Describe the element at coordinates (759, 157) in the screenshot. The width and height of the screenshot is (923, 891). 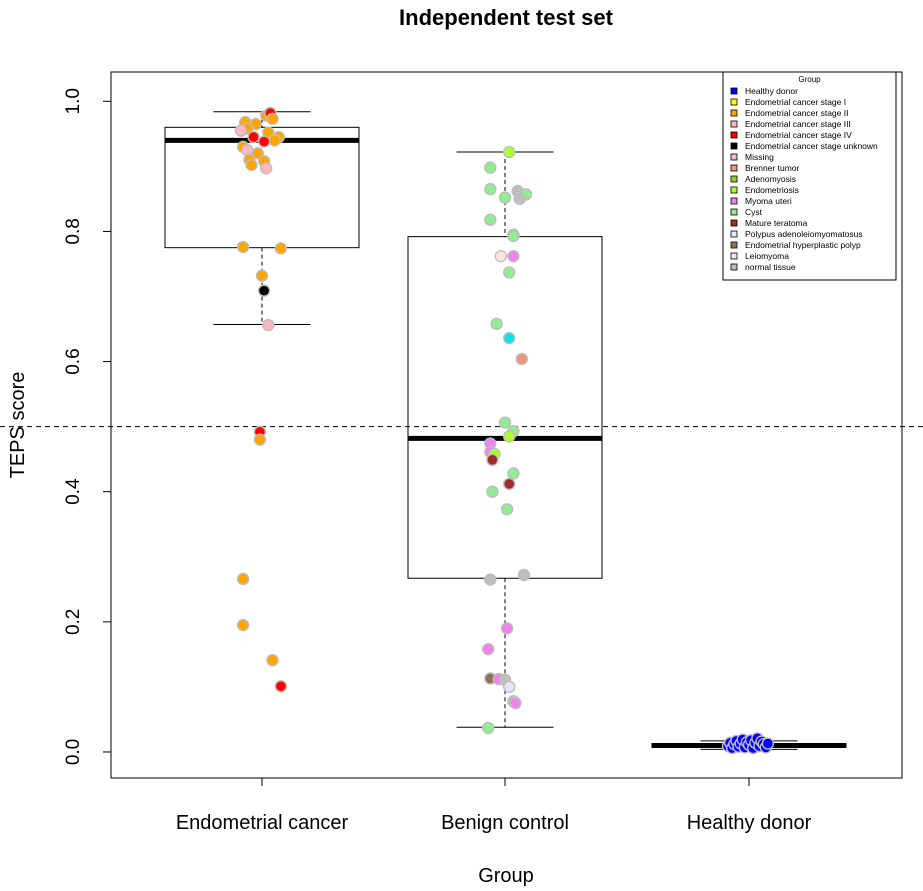
I see `legend-entry-label: Missing` at that location.